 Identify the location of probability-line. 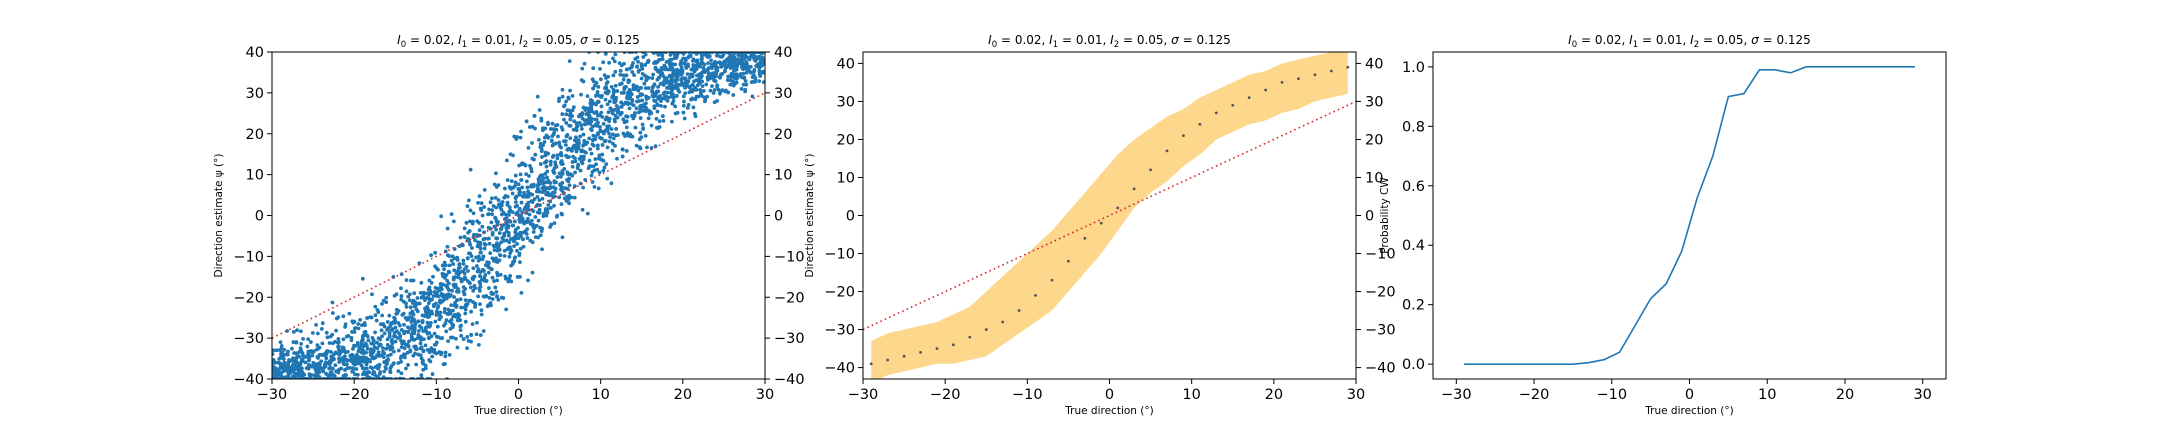
(1689, 215).